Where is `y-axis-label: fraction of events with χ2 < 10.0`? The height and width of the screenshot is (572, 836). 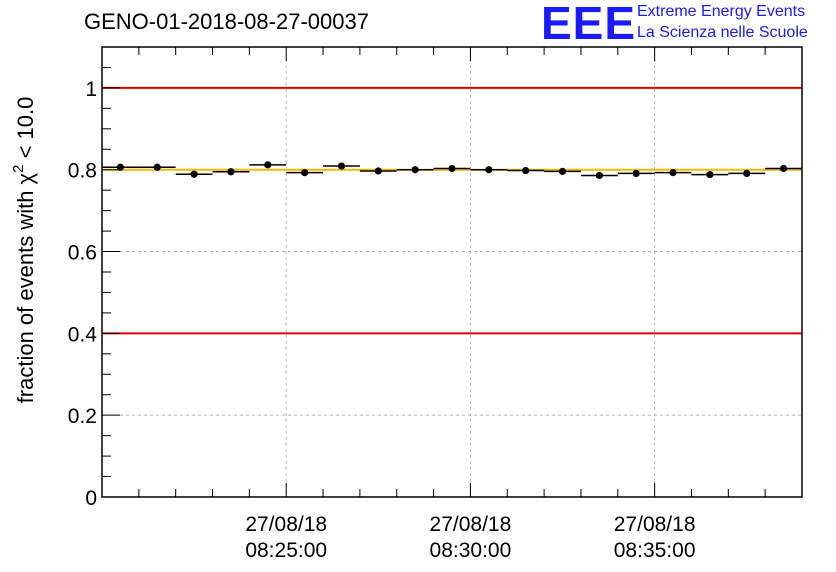
y-axis-label: fraction of events with χ2 < 10.0 is located at coordinates (24, 250).